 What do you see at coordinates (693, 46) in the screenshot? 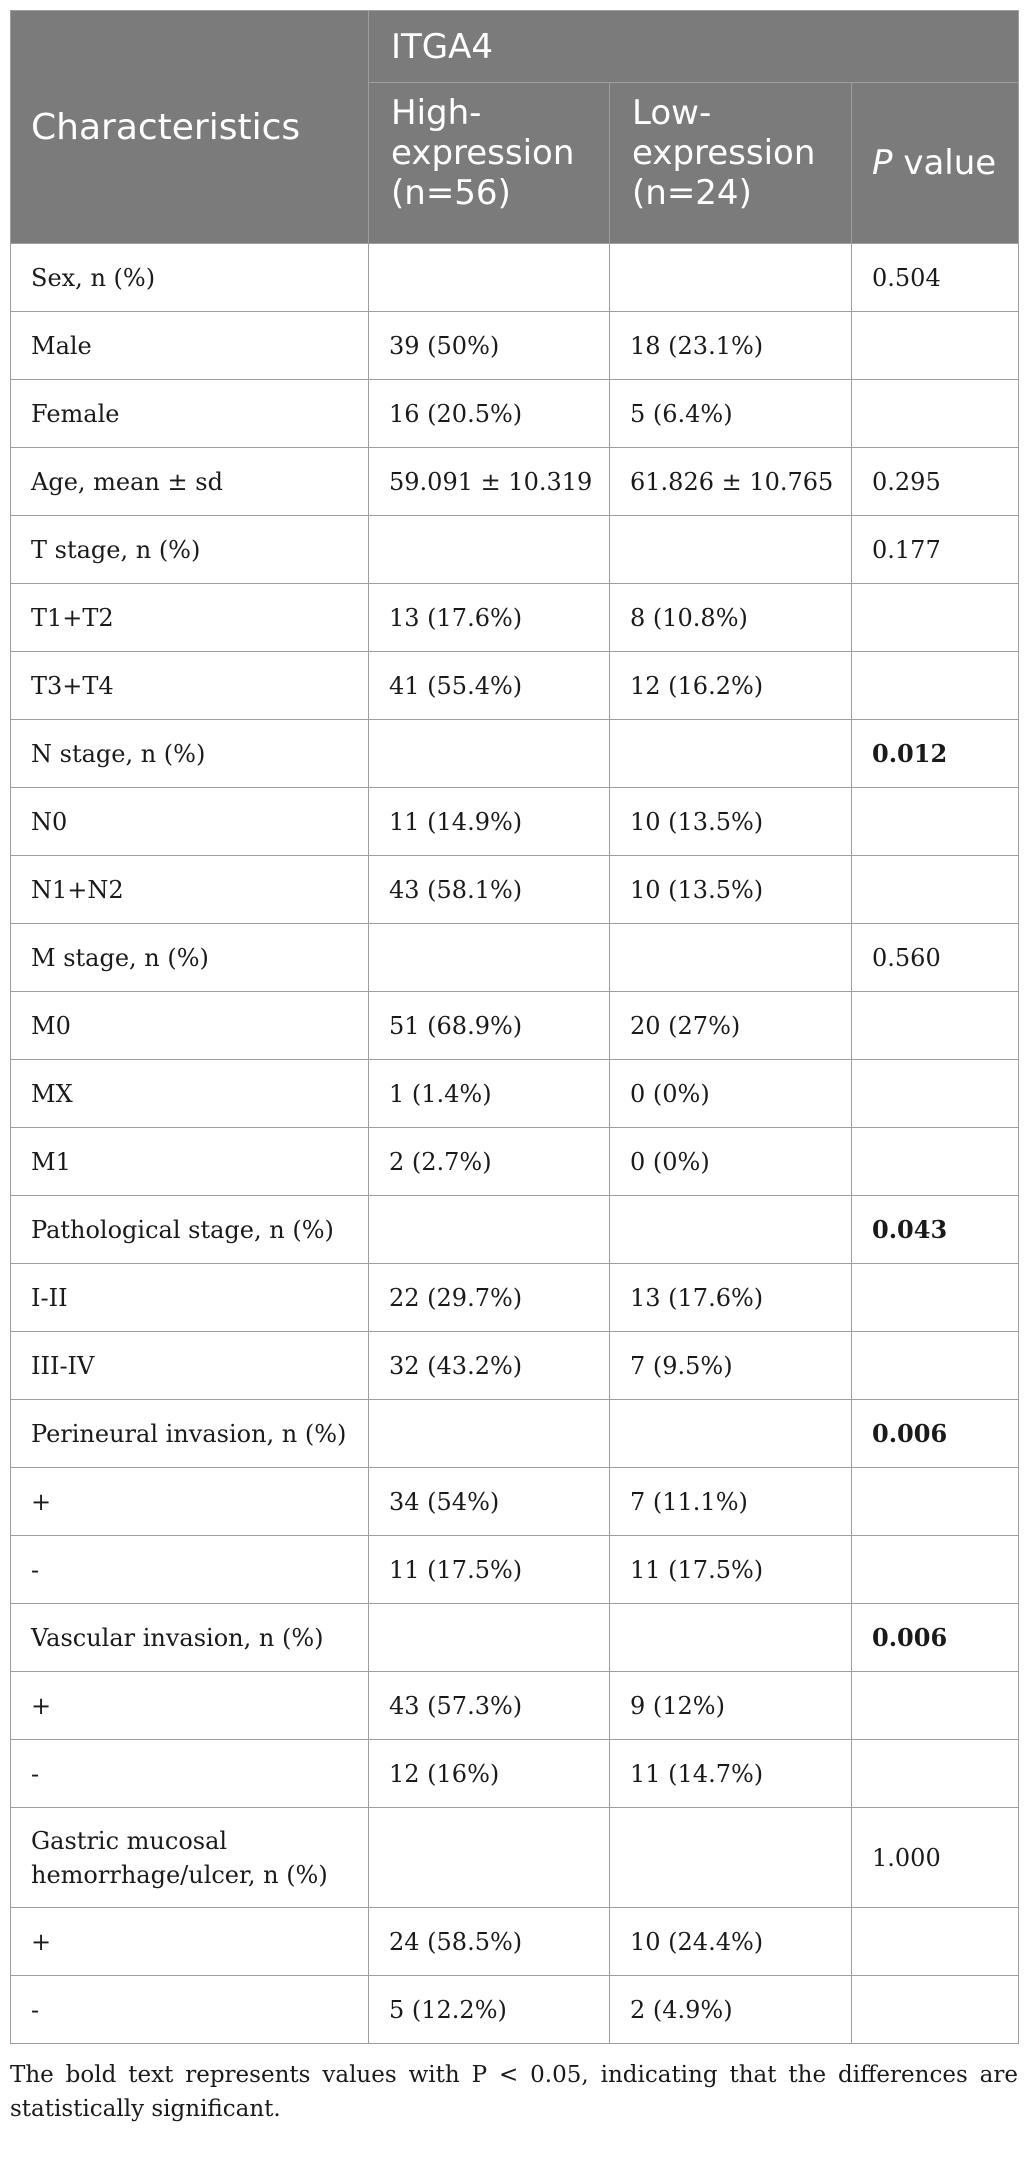
I see `header-group-itga4: ITGA4` at bounding box center [693, 46].